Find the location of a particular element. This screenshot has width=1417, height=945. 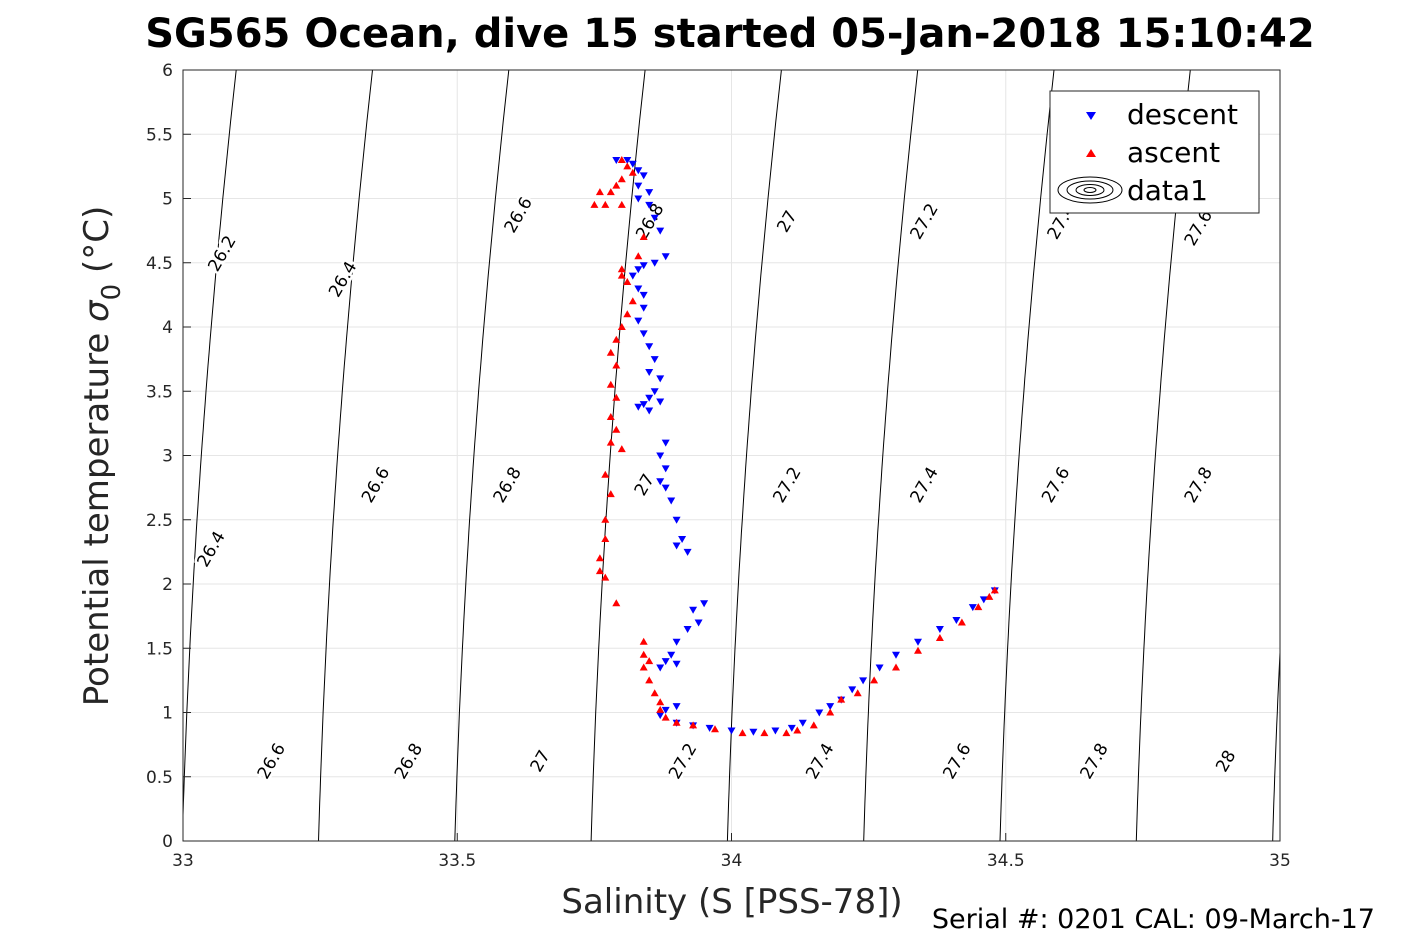

legend: descent ascent data1 is located at coordinates (1154, 152).